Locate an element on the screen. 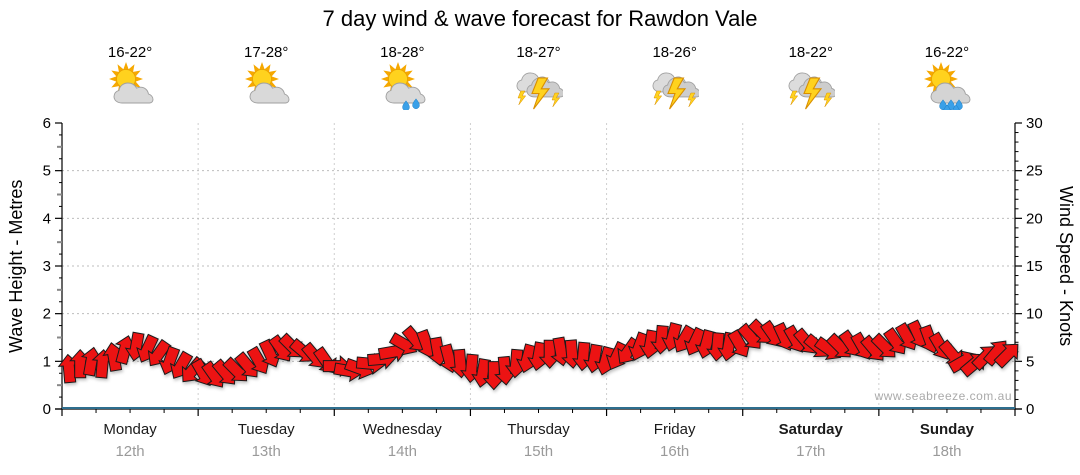  right-tick-label: 5 is located at coordinates (1030, 361).